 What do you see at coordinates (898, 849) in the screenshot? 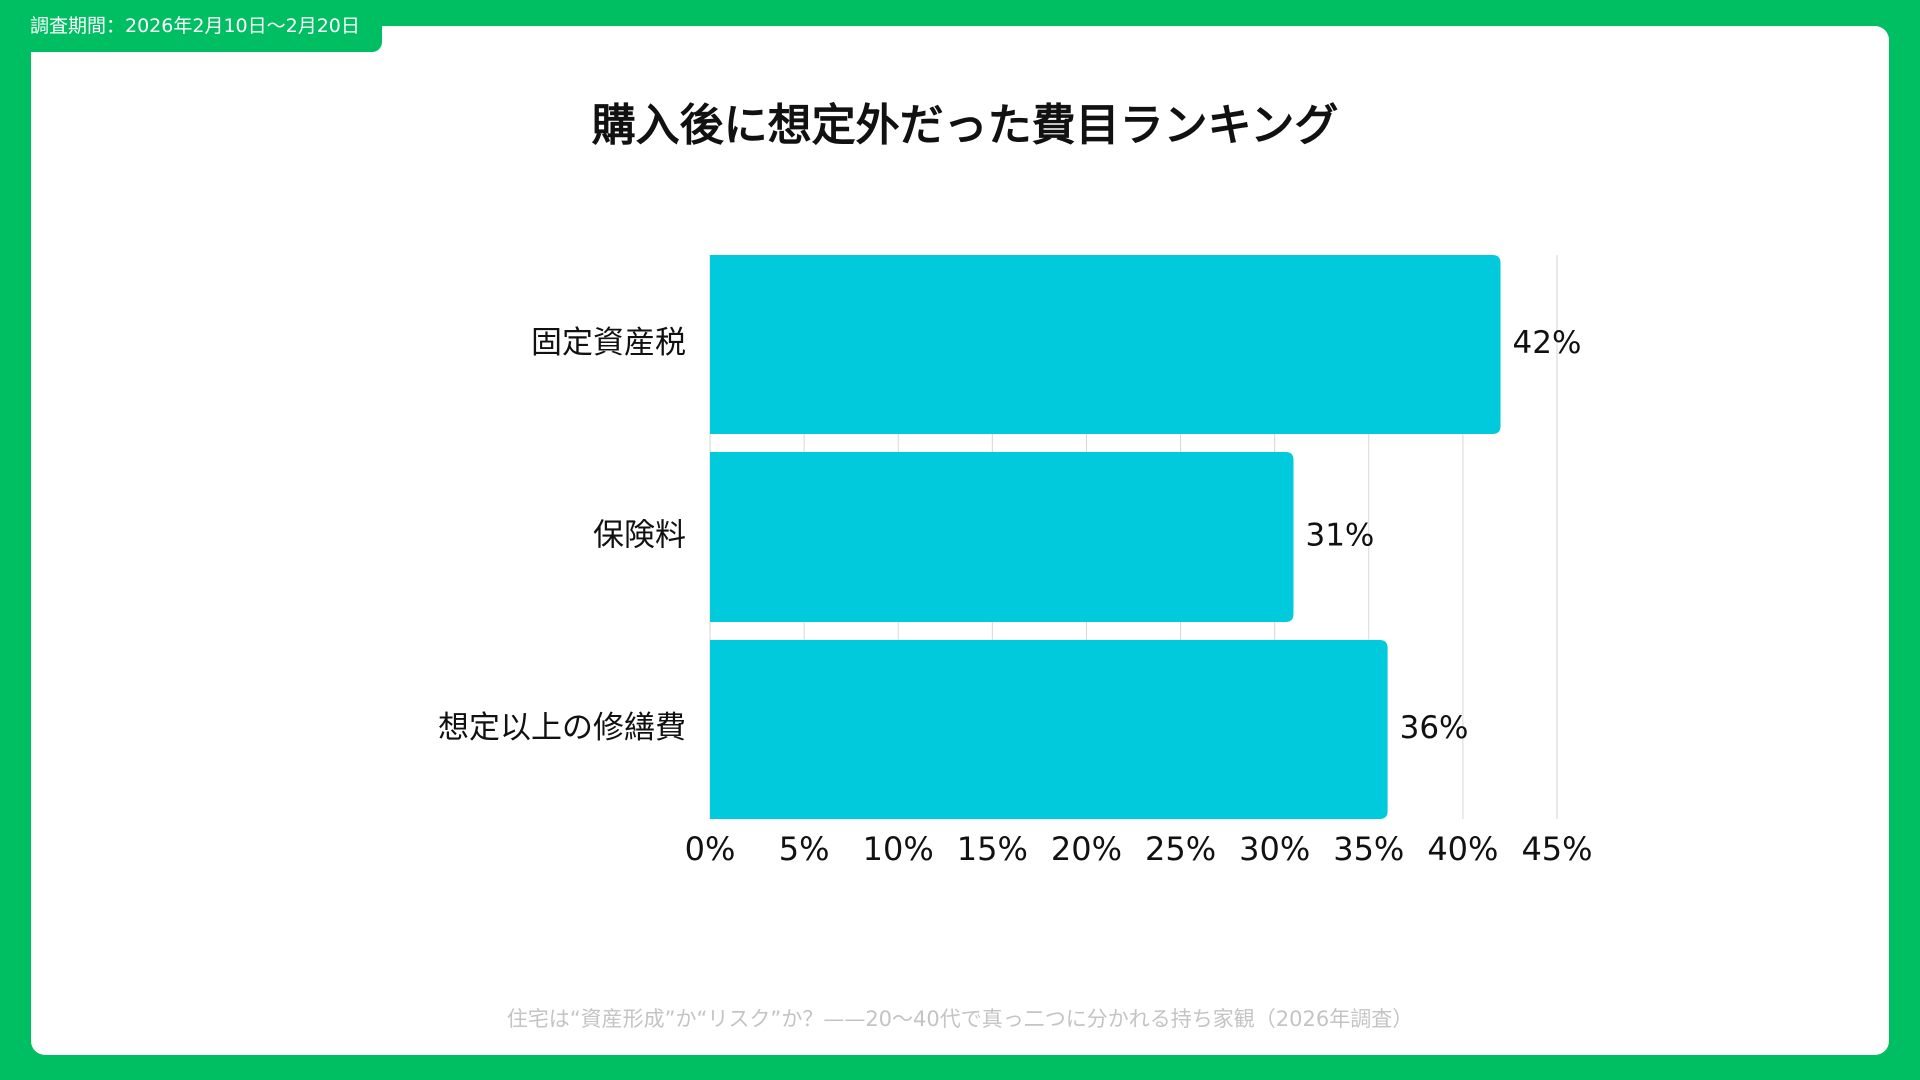
I see `x-tick-label: 10%` at bounding box center [898, 849].